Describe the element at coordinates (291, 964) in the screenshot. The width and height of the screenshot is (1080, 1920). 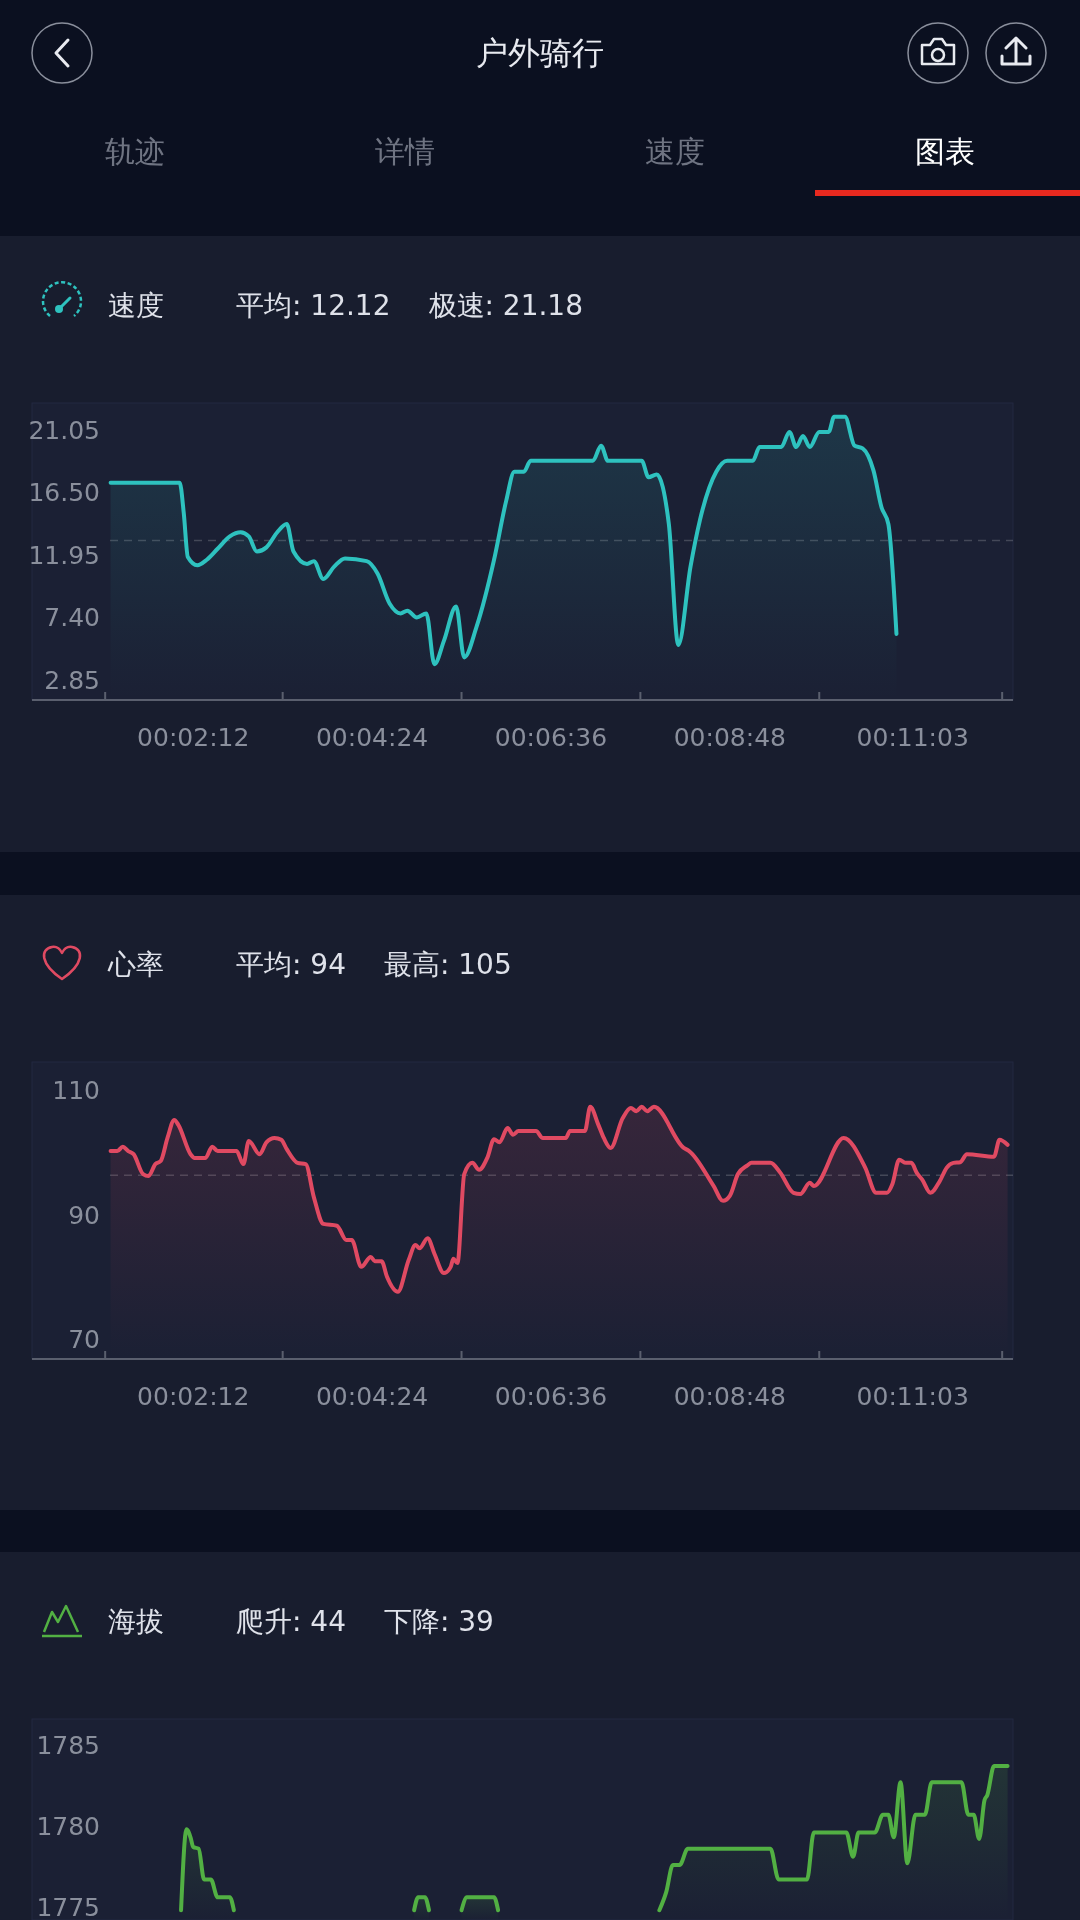
I see `text: 平均: 94` at that location.